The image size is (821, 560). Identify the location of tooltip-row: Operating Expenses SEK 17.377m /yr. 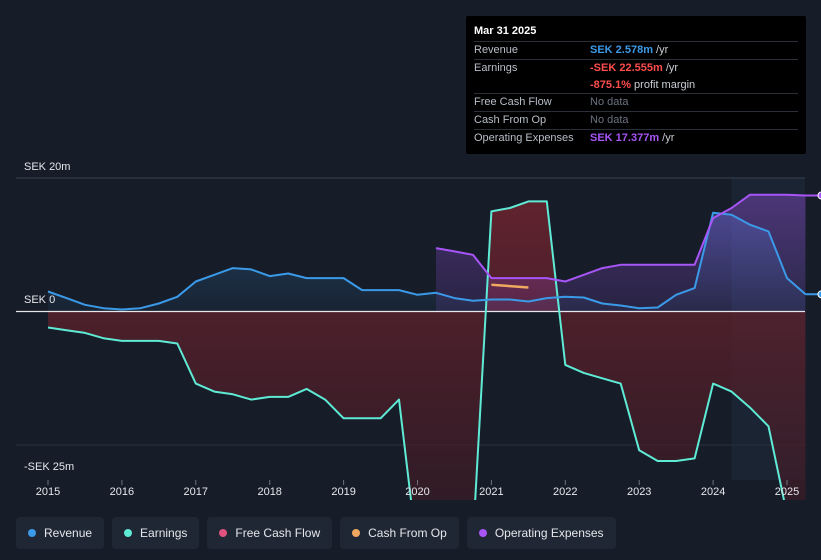
(636, 137).